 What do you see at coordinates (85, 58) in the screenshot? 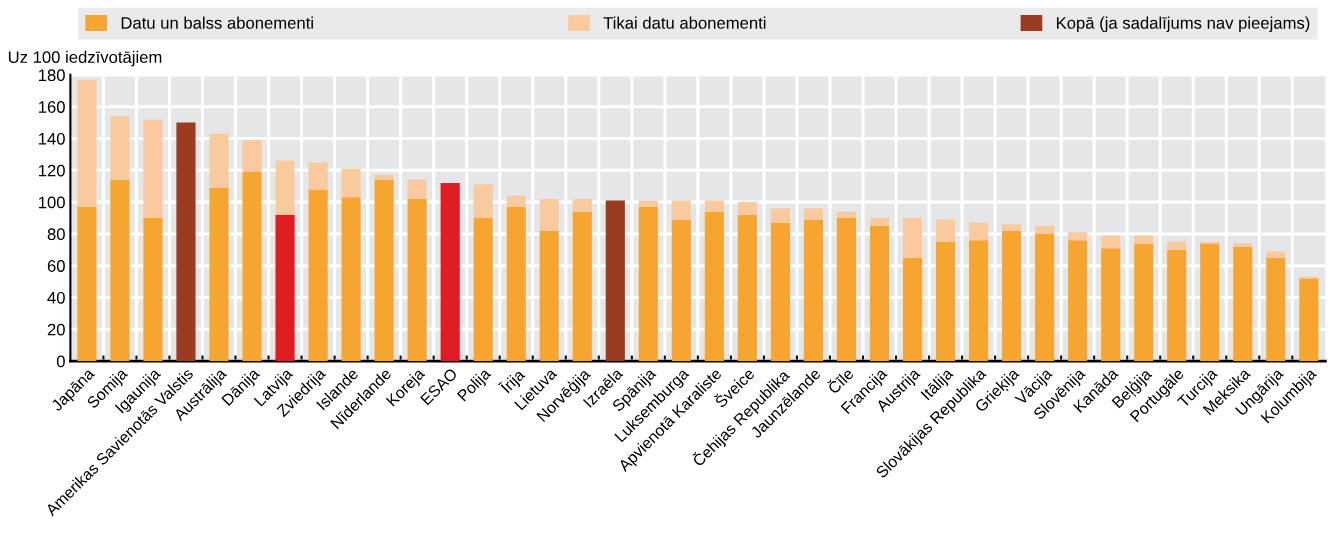
I see `y-axis-title: Uz 100 iedzīvotājiem` at bounding box center [85, 58].